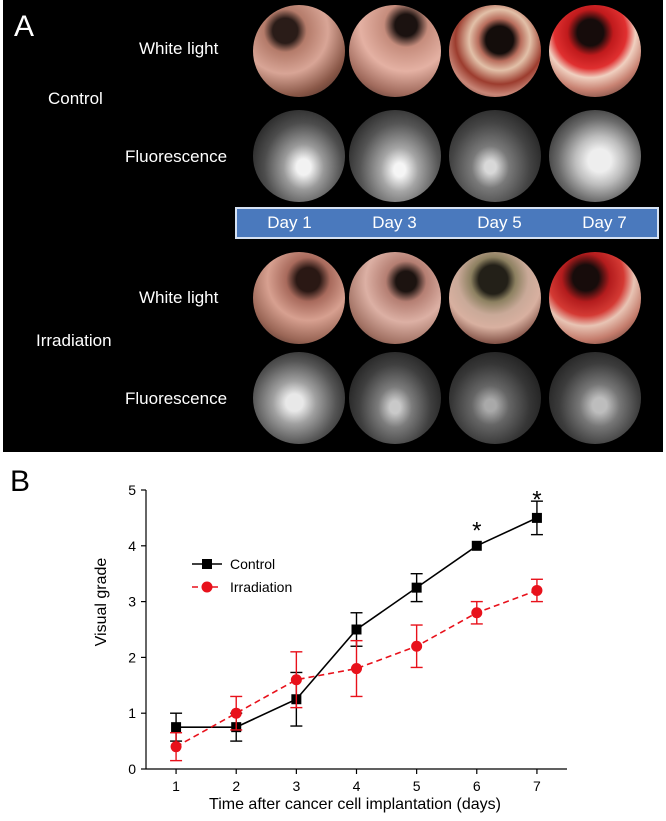 This screenshot has height=821, width=666. What do you see at coordinates (132, 769) in the screenshot?
I see `y-tick-label: 0` at bounding box center [132, 769].